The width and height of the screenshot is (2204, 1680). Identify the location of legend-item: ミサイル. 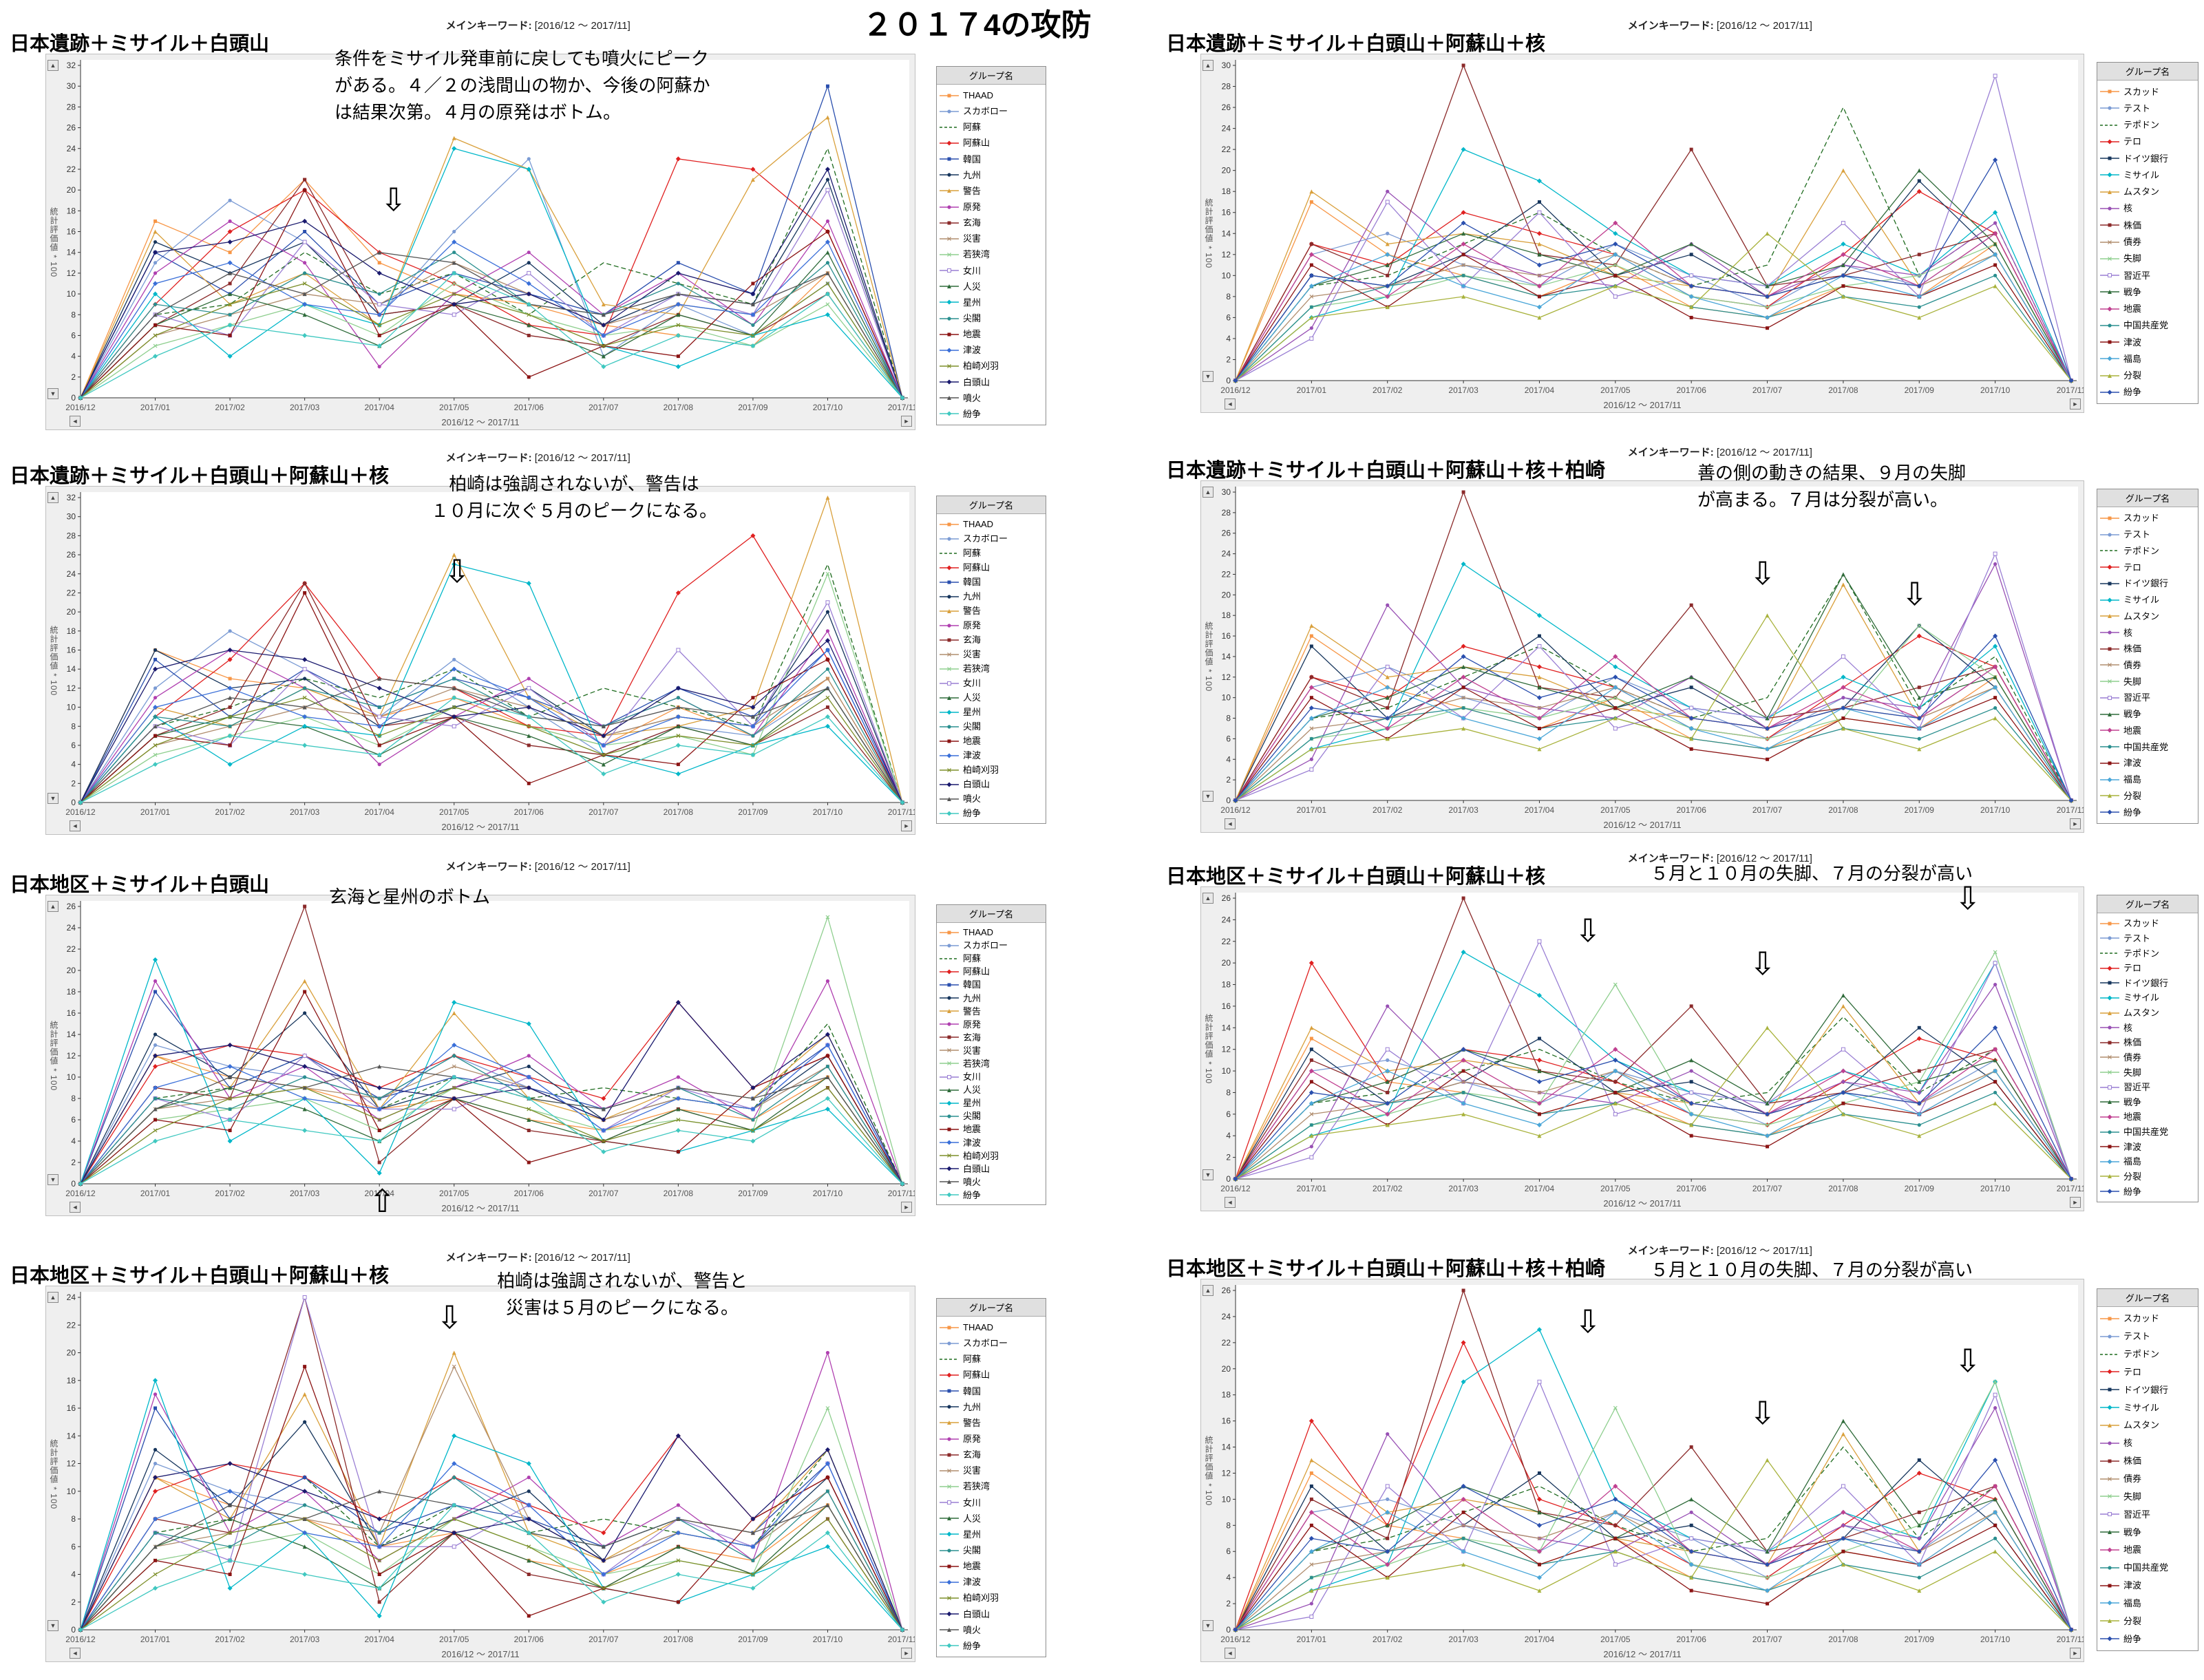
(2147, 998).